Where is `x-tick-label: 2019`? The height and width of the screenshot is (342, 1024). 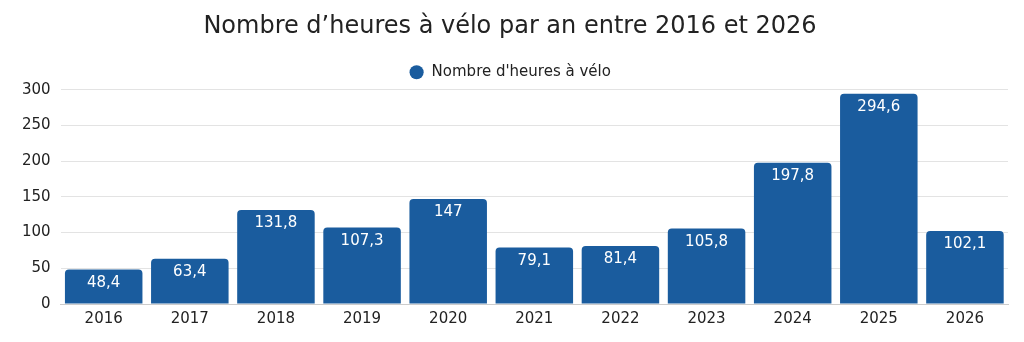
x-tick-label: 2019 is located at coordinates (362, 317).